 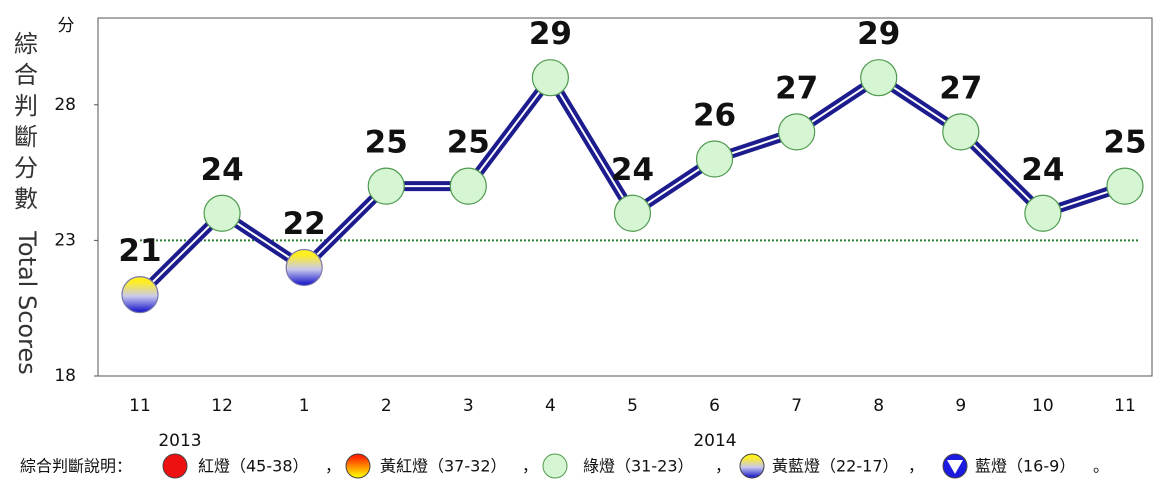 What do you see at coordinates (638, 466) in the screenshot?
I see `legend-label: 綠燈（31-23）` at bounding box center [638, 466].